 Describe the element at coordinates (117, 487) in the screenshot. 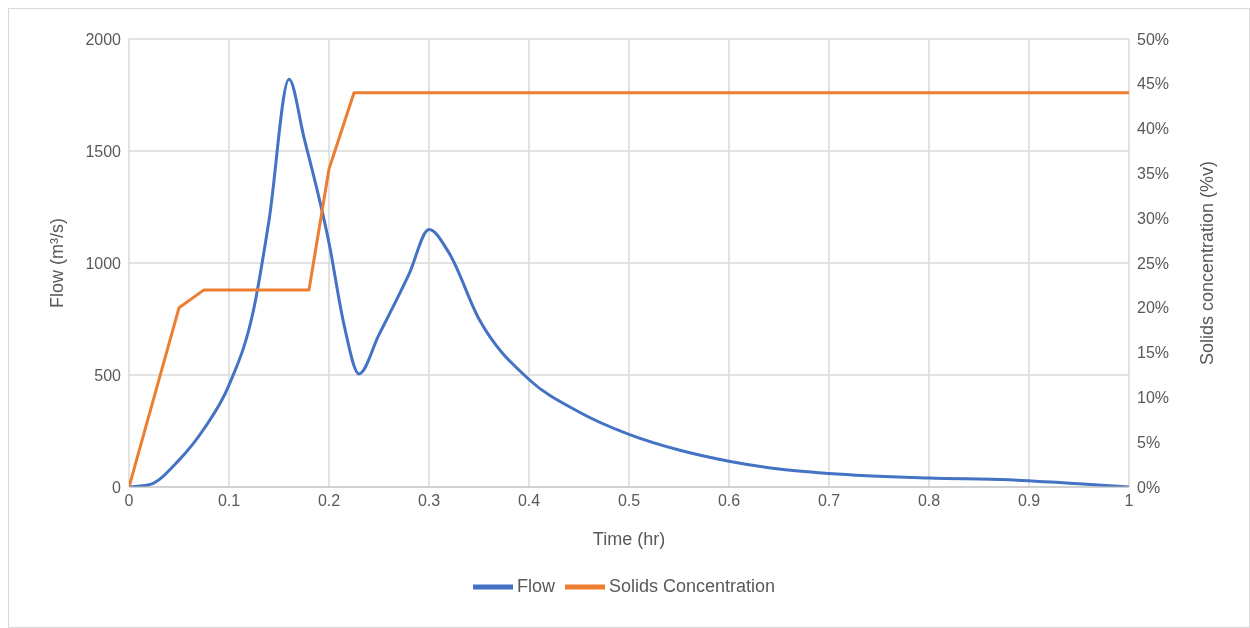

I see `y-tick-label: 0` at that location.